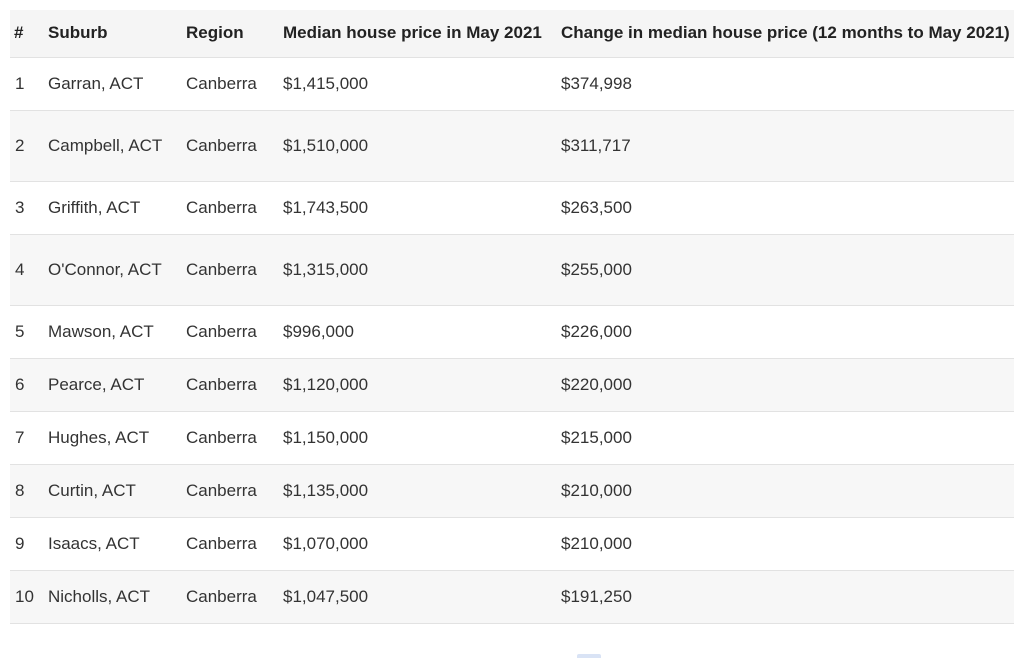 Image resolution: width=1024 pixels, height=658 pixels. I want to click on suburb-cell: Garran, ACT, so click(113, 84).